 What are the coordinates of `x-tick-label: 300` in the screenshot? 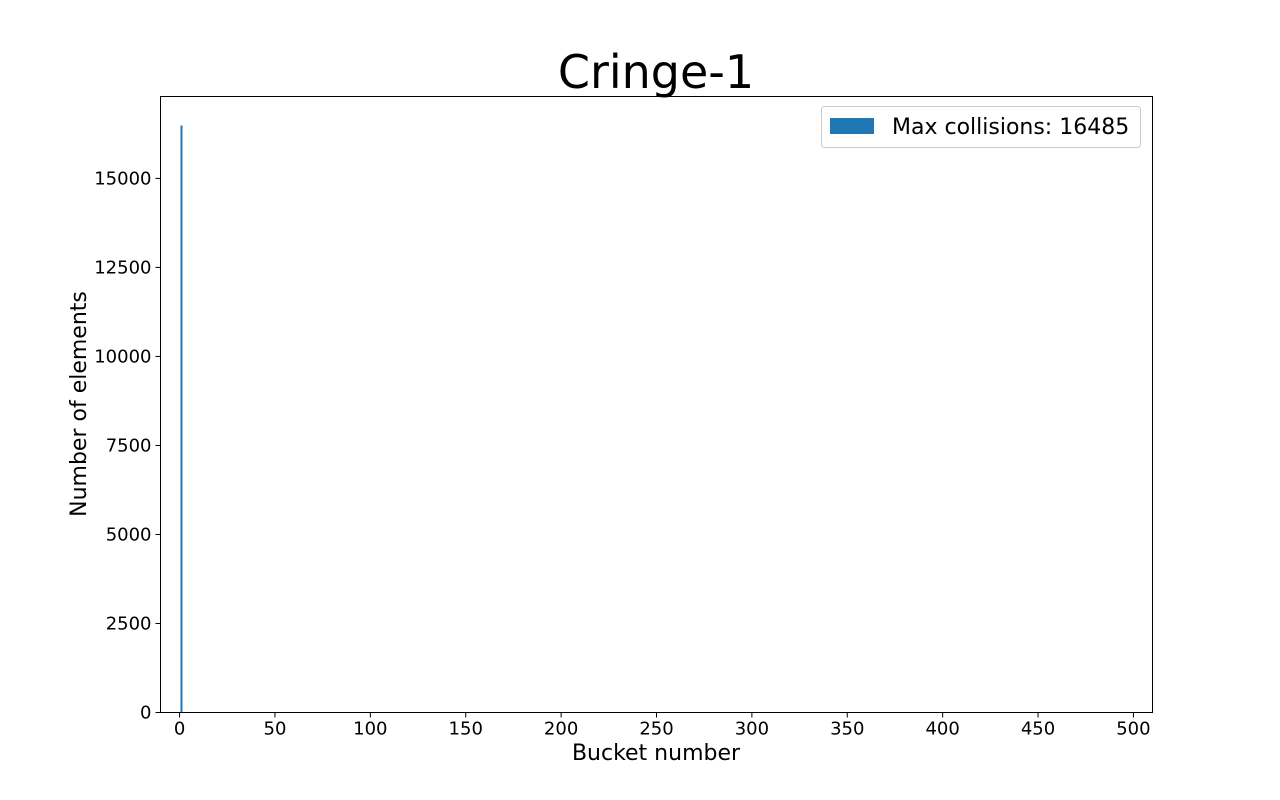 It's located at (752, 729).